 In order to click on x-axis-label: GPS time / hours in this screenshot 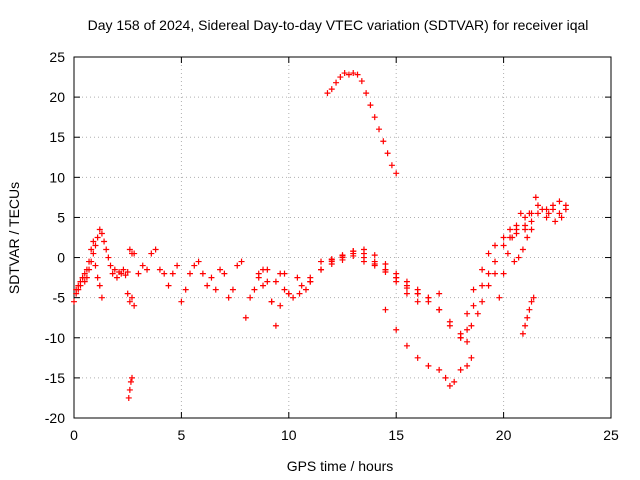, I will do `click(340, 466)`.